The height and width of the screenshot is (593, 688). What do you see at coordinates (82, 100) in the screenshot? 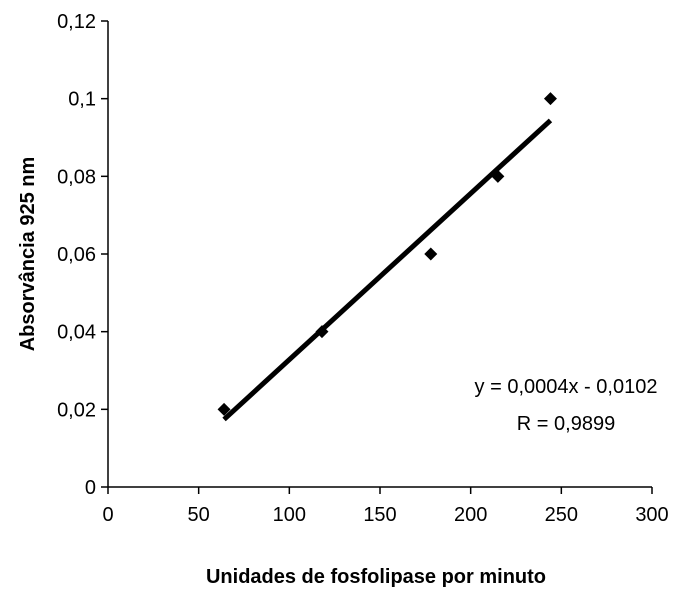
I see `y-tick-label: 0,1` at bounding box center [82, 100].